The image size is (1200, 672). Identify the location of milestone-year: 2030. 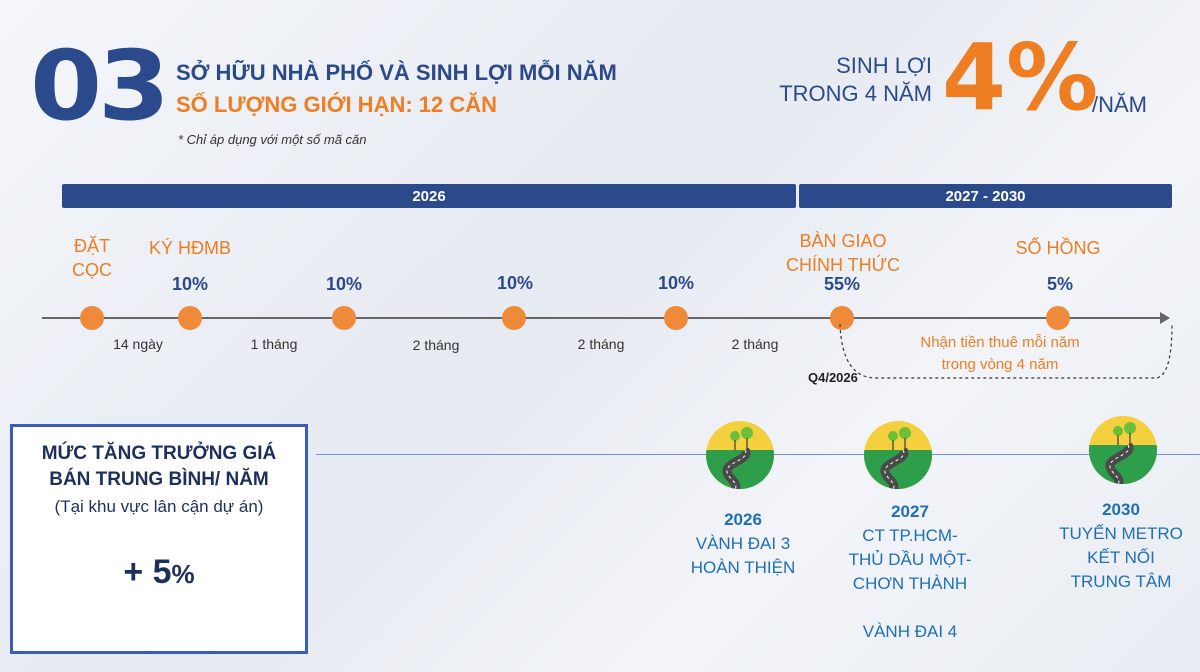
(1121, 509).